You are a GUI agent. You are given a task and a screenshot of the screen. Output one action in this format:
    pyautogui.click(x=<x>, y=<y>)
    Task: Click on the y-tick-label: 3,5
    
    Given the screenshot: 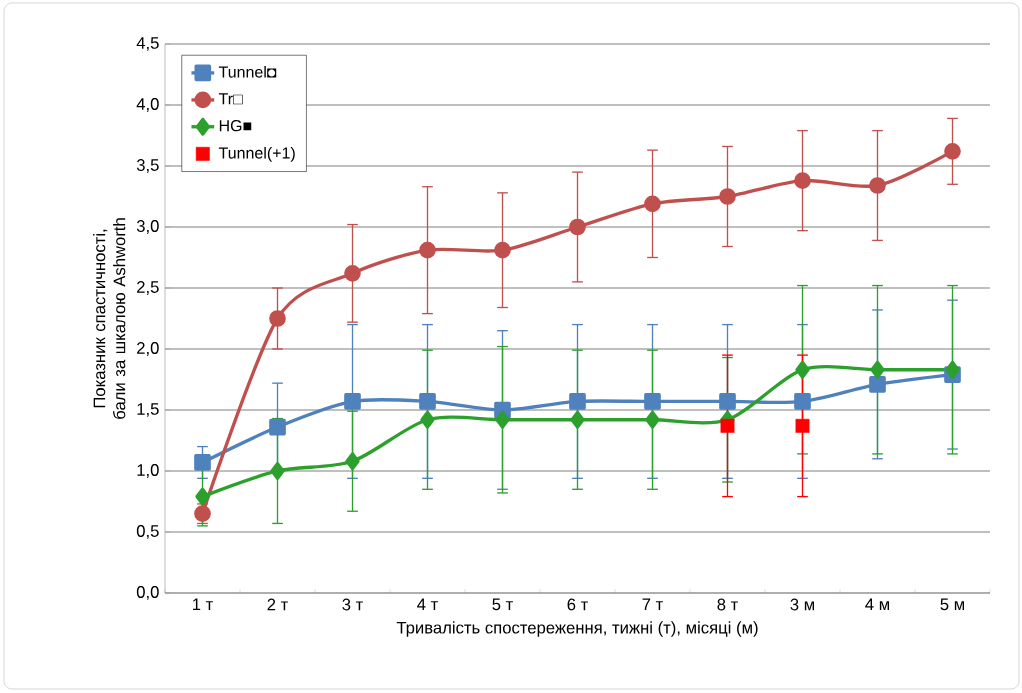 What is the action you would take?
    pyautogui.click(x=147, y=166)
    